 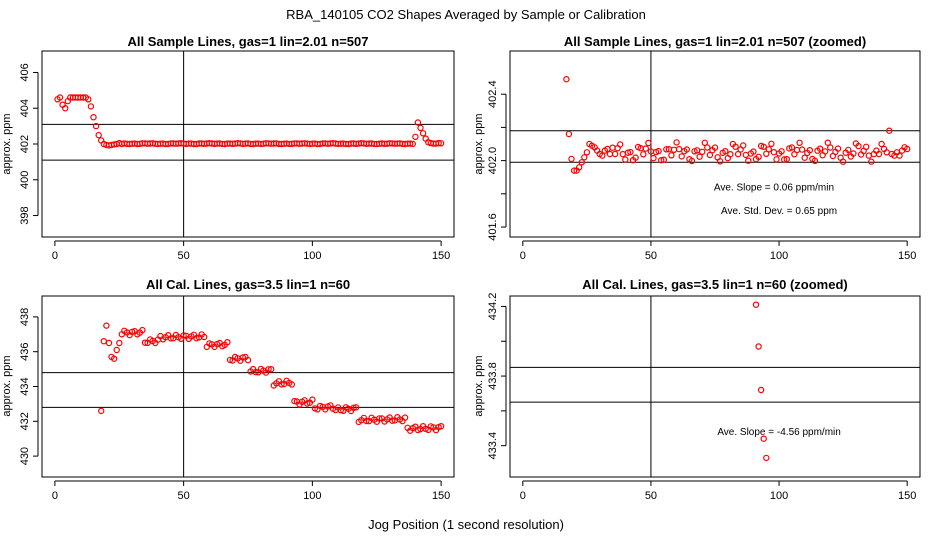 What do you see at coordinates (493, 376) in the screenshot?
I see `y-tick-label: 433.8` at bounding box center [493, 376].